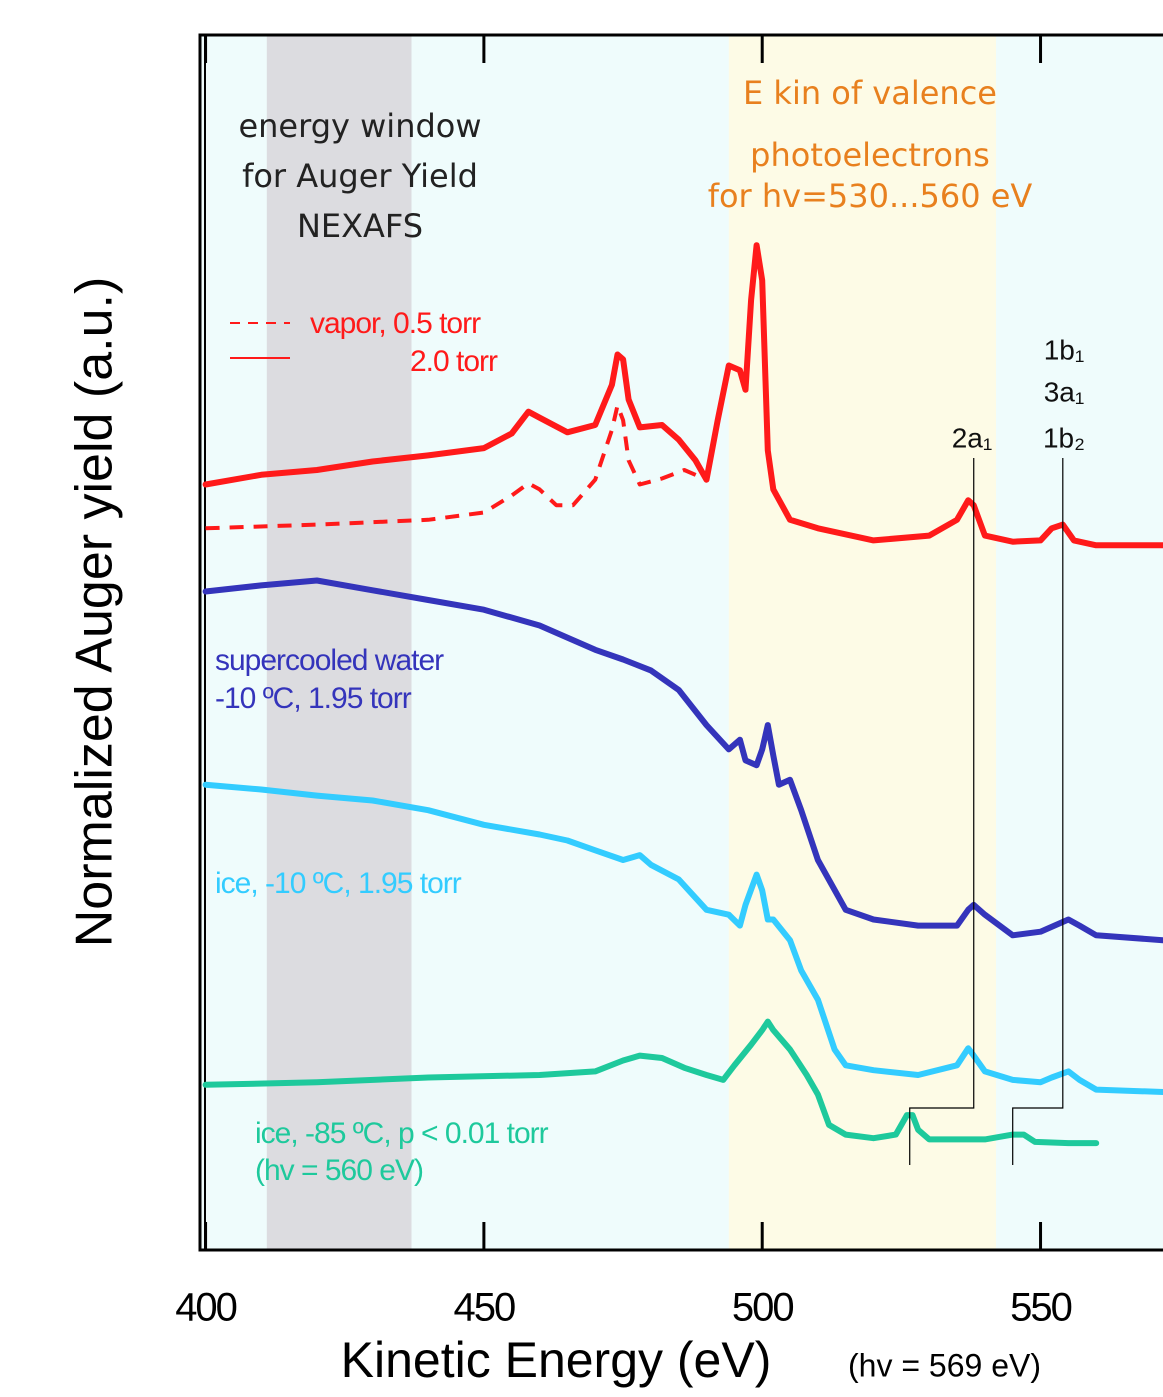  Describe the element at coordinates (1064, 391) in the screenshot. I see `peak-label: 3a₁` at that location.